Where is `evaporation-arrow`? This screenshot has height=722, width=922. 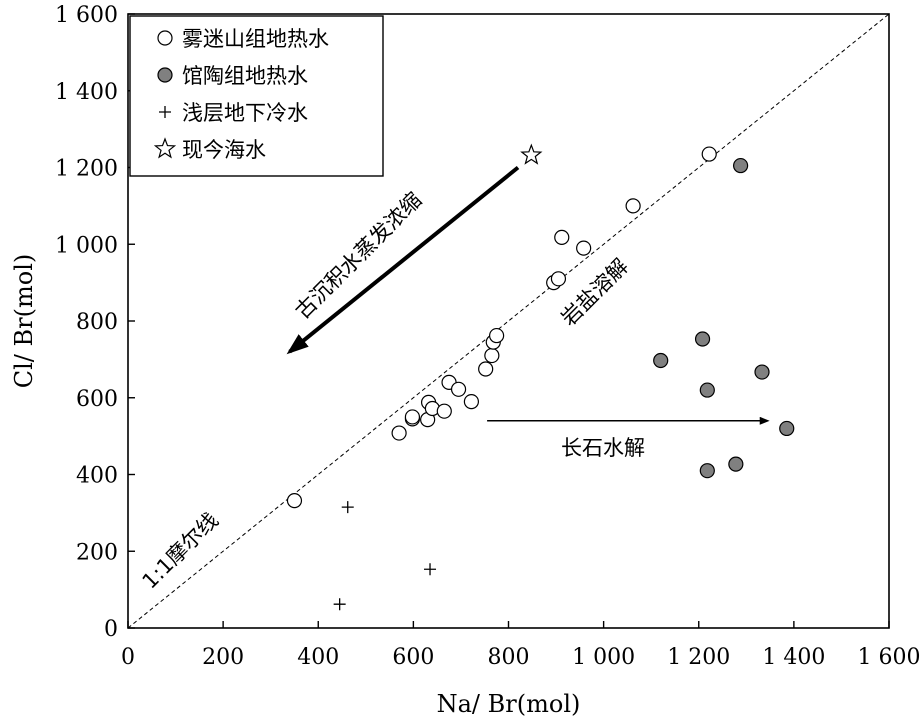
evaporation-arrow is located at coordinates (403, 260).